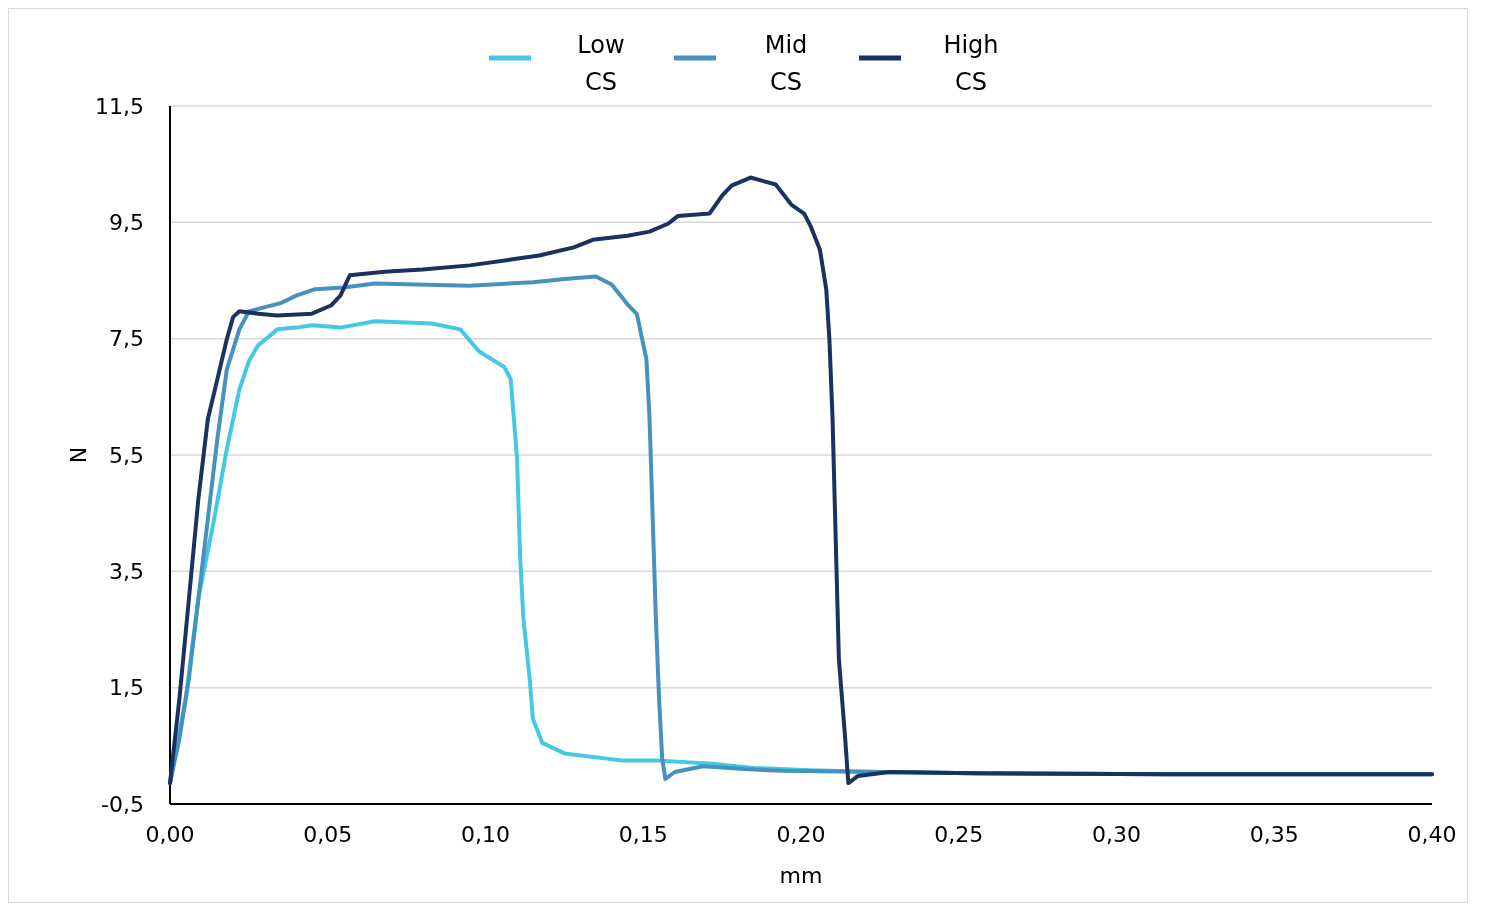 The width and height of the screenshot is (1501, 923). What do you see at coordinates (643, 834) in the screenshot?
I see `x-tick-label: 0,15` at bounding box center [643, 834].